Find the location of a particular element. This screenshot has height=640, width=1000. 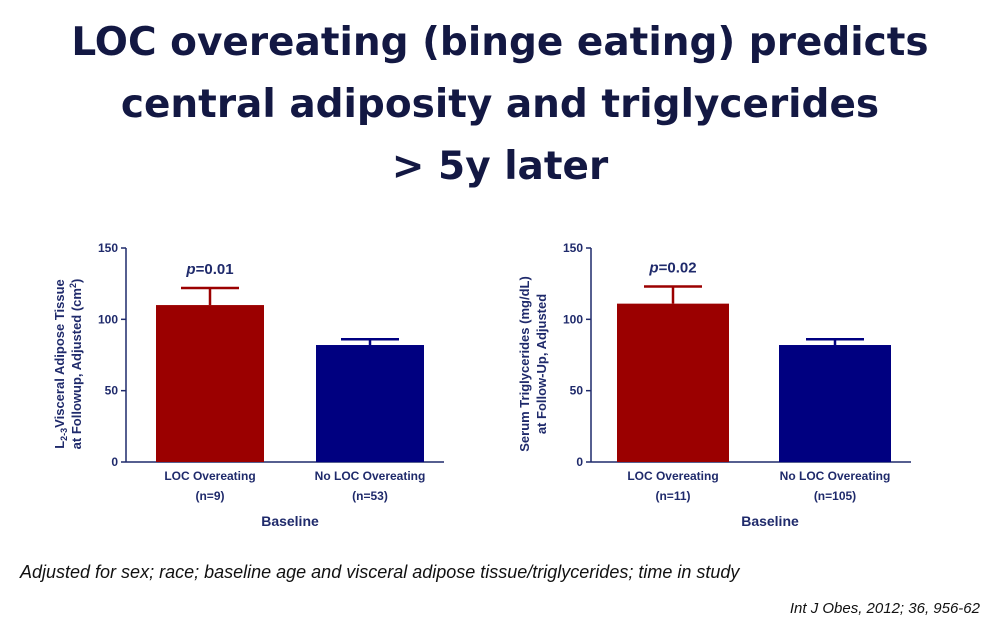

category-n-label: (n=11) is located at coordinates (672, 496).